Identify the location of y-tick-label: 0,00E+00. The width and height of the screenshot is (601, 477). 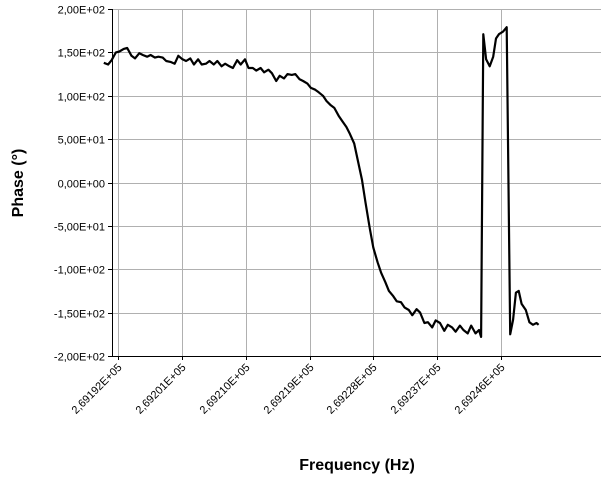
(81, 185).